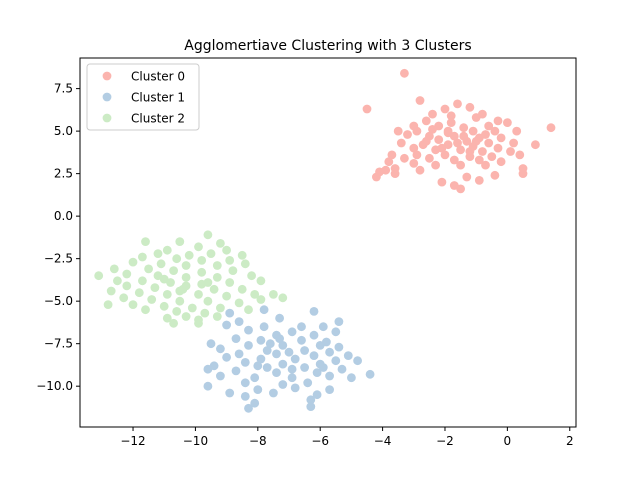 The width and height of the screenshot is (640, 485). Describe the element at coordinates (158, 77) in the screenshot. I see `legend-label-cluster-0: Cluster 0` at that location.